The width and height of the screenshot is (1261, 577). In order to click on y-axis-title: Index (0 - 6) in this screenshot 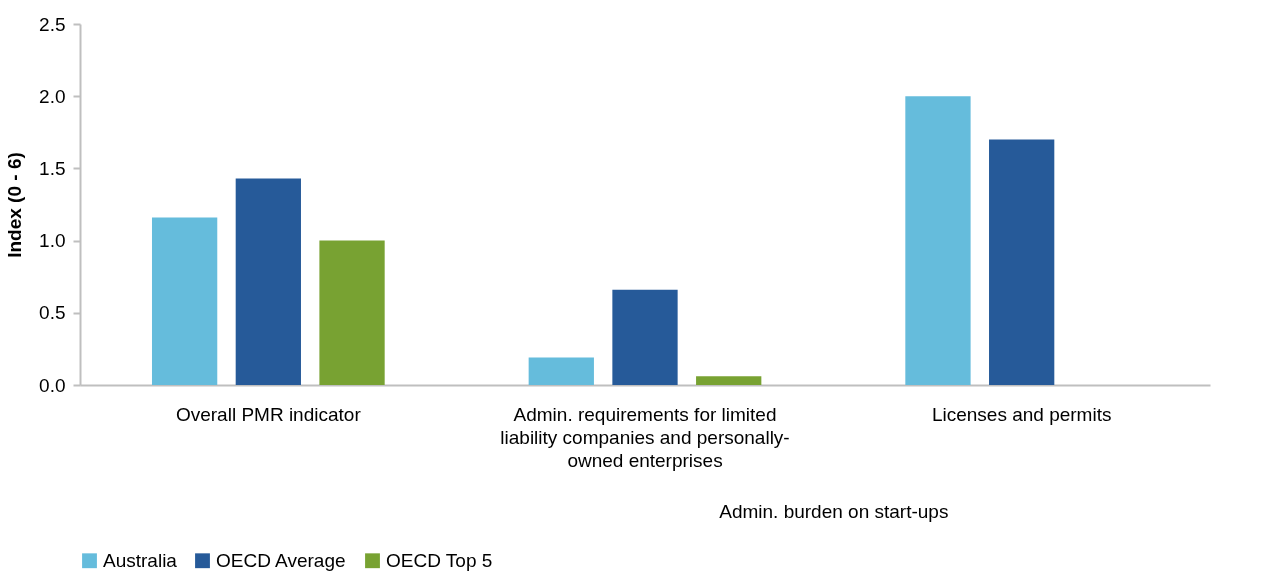, I will do `click(15, 205)`.